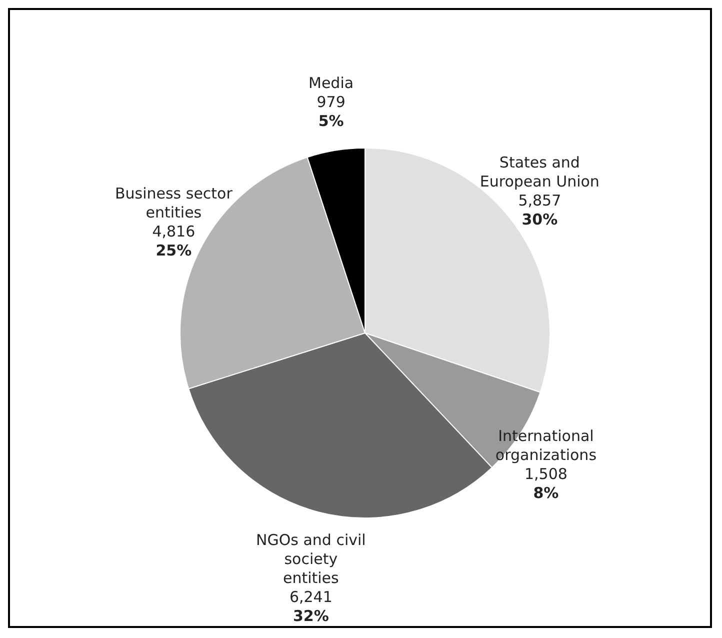 This screenshot has height=638, width=722. Describe the element at coordinates (331, 121) in the screenshot. I see `text: 5%` at that location.